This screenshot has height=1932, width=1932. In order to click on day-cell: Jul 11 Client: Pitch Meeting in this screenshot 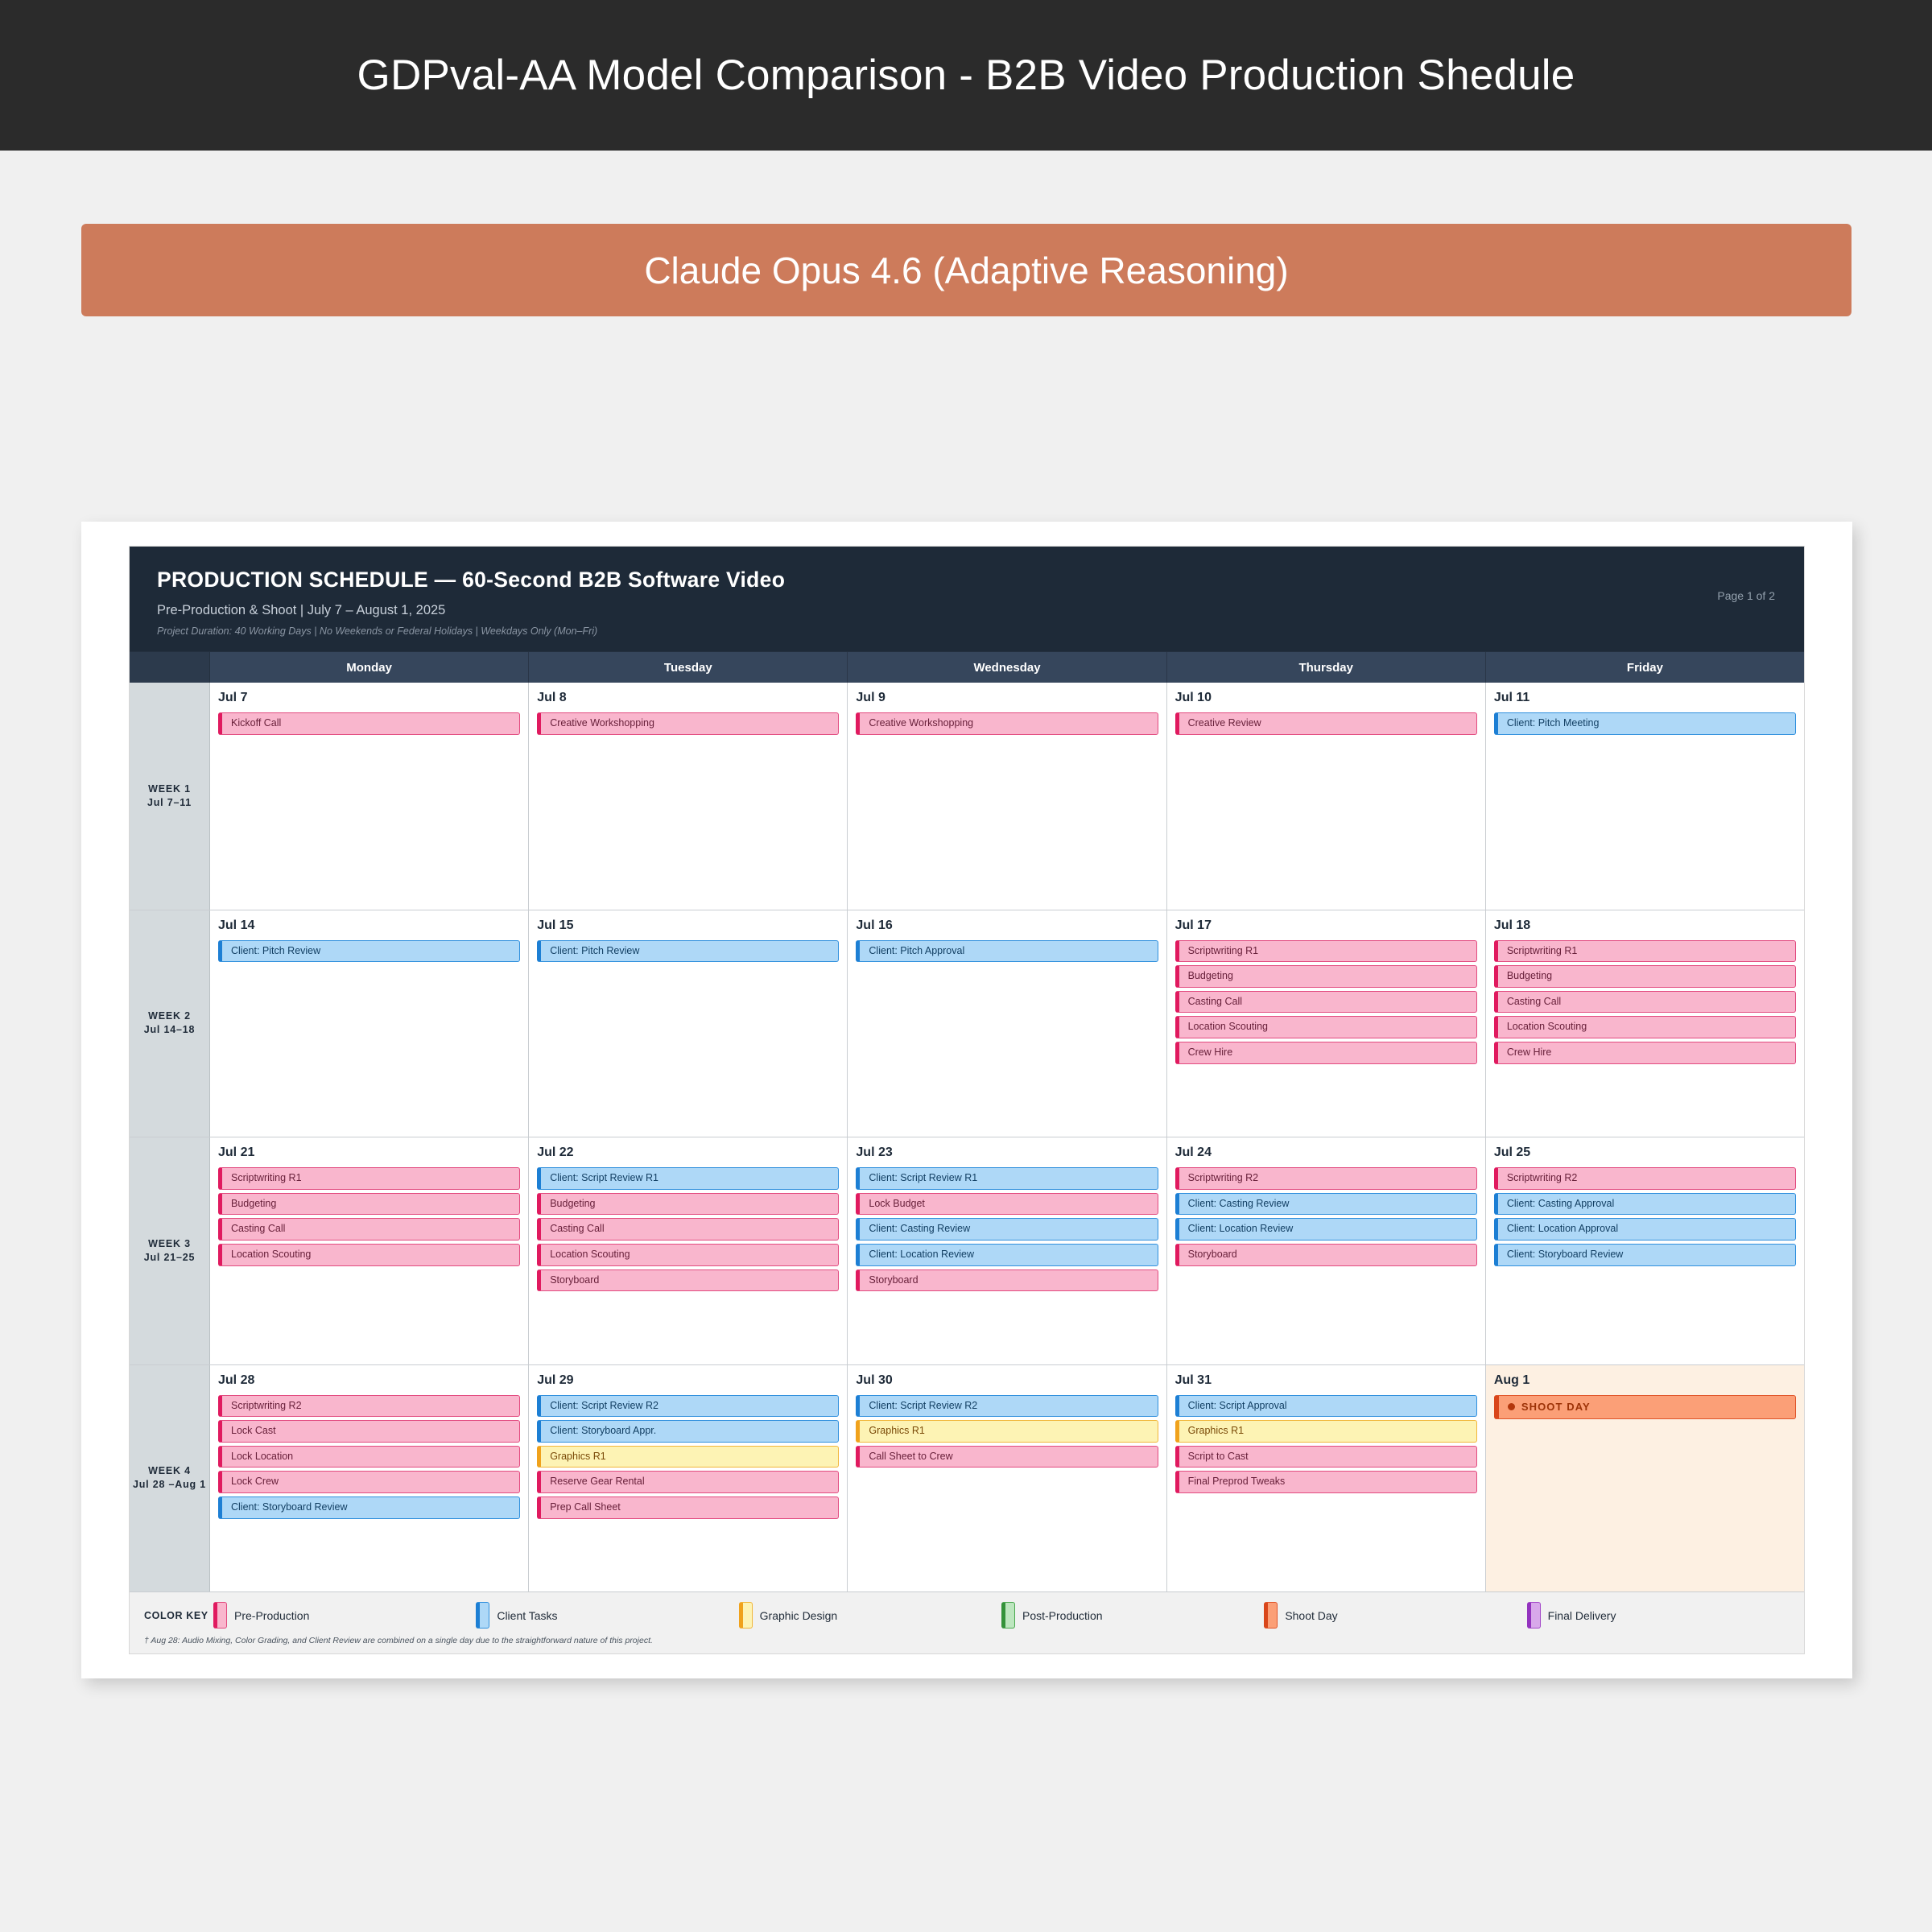, I will do `click(1645, 796)`.